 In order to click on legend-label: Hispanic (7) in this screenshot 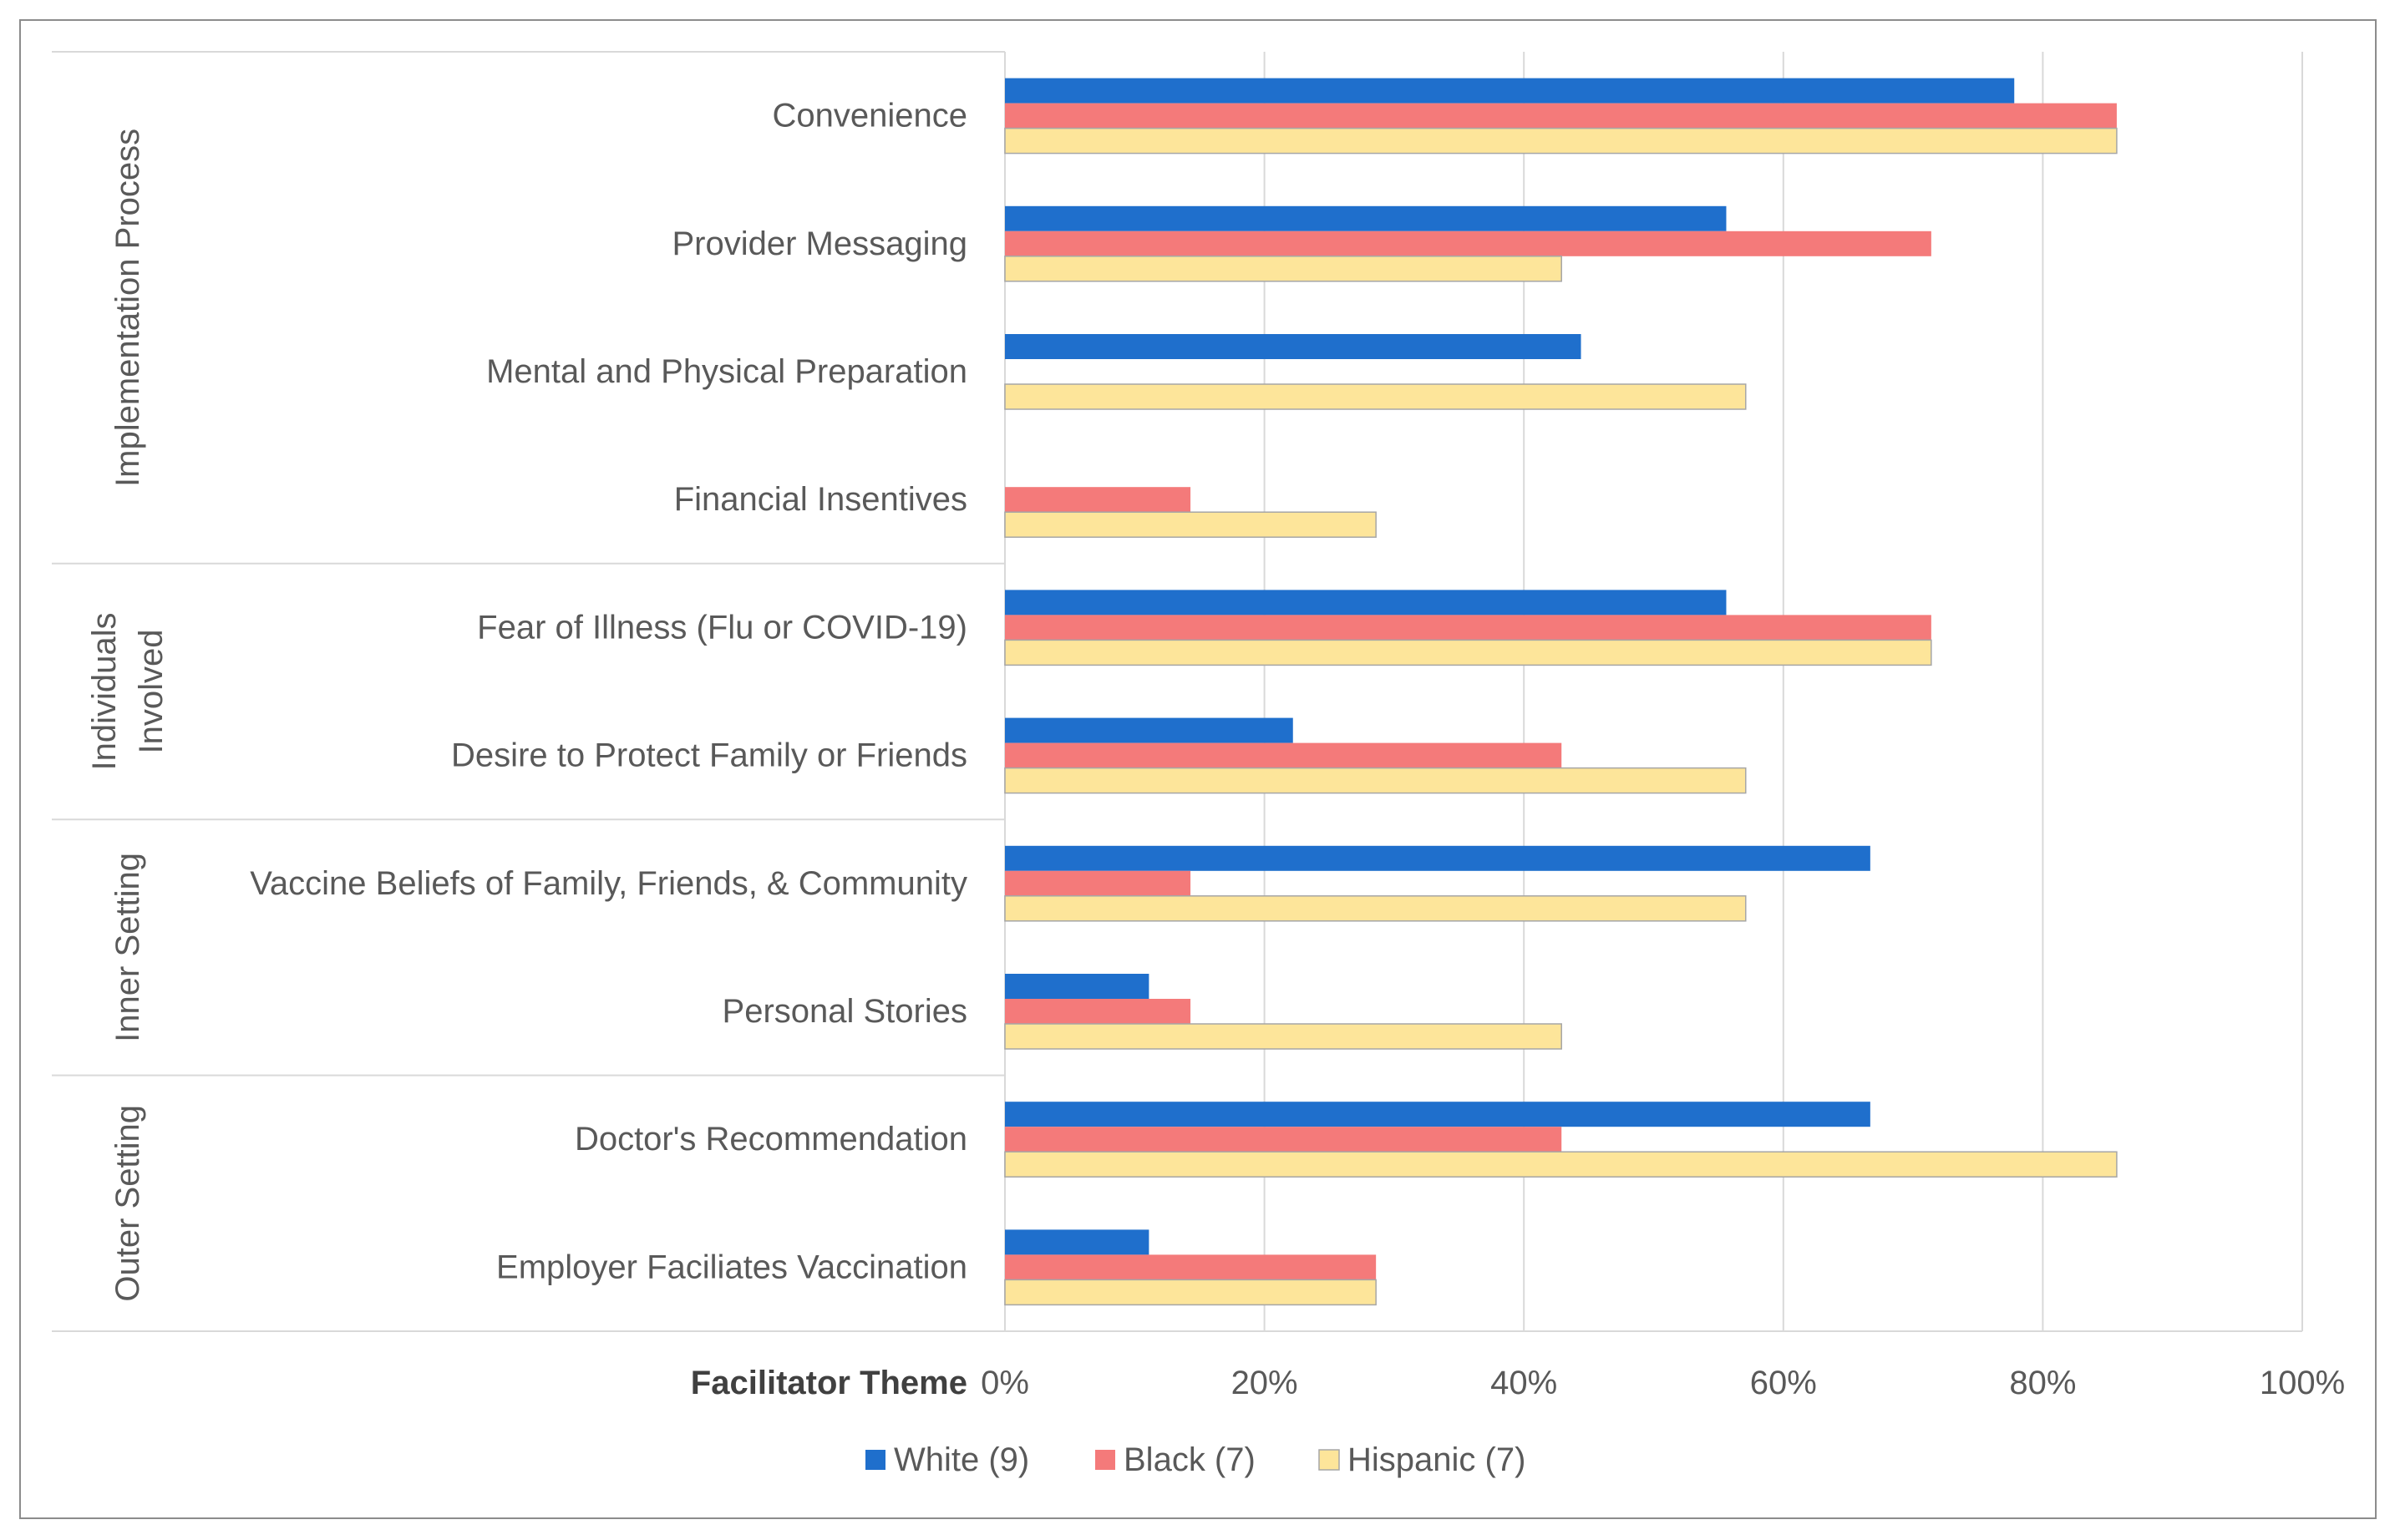, I will do `click(1436, 1460)`.